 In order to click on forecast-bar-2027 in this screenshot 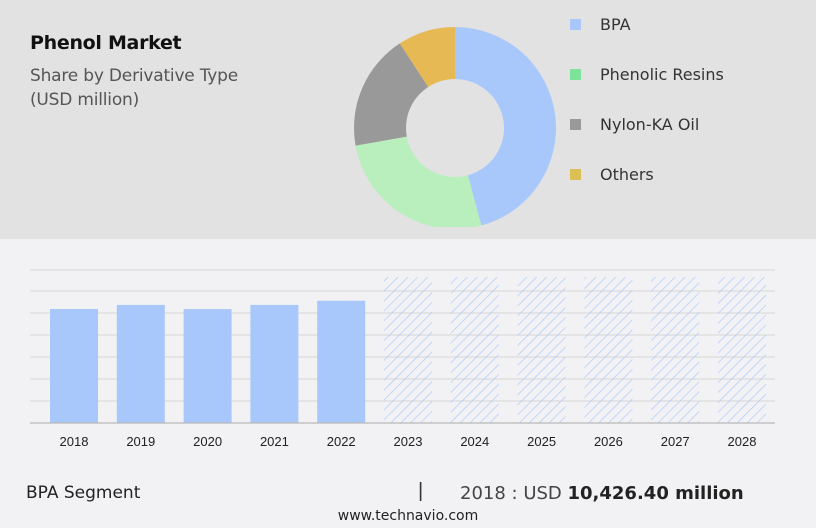, I will do `click(675, 350)`.